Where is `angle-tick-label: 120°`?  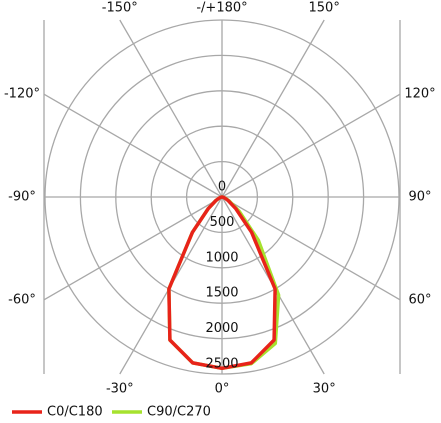
angle-tick-label: 120° is located at coordinates (419, 94).